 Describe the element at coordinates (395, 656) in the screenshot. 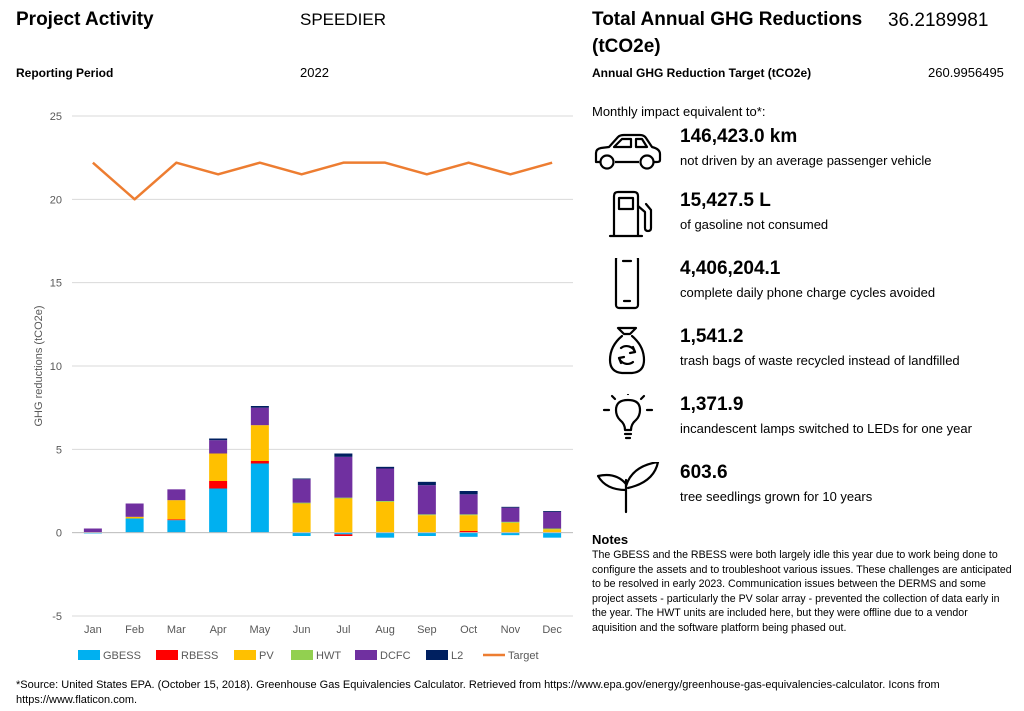

I see `legend-label-dcfc: DCFC` at that location.